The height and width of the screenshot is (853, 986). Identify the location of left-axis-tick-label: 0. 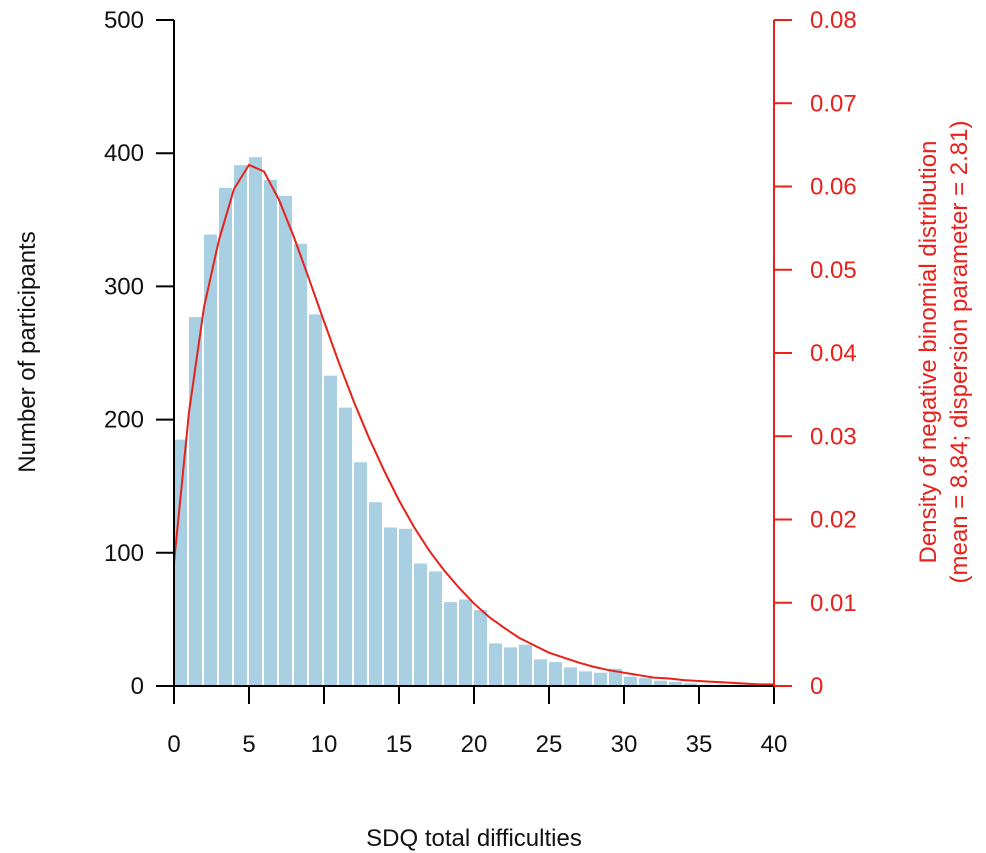
(137, 686).